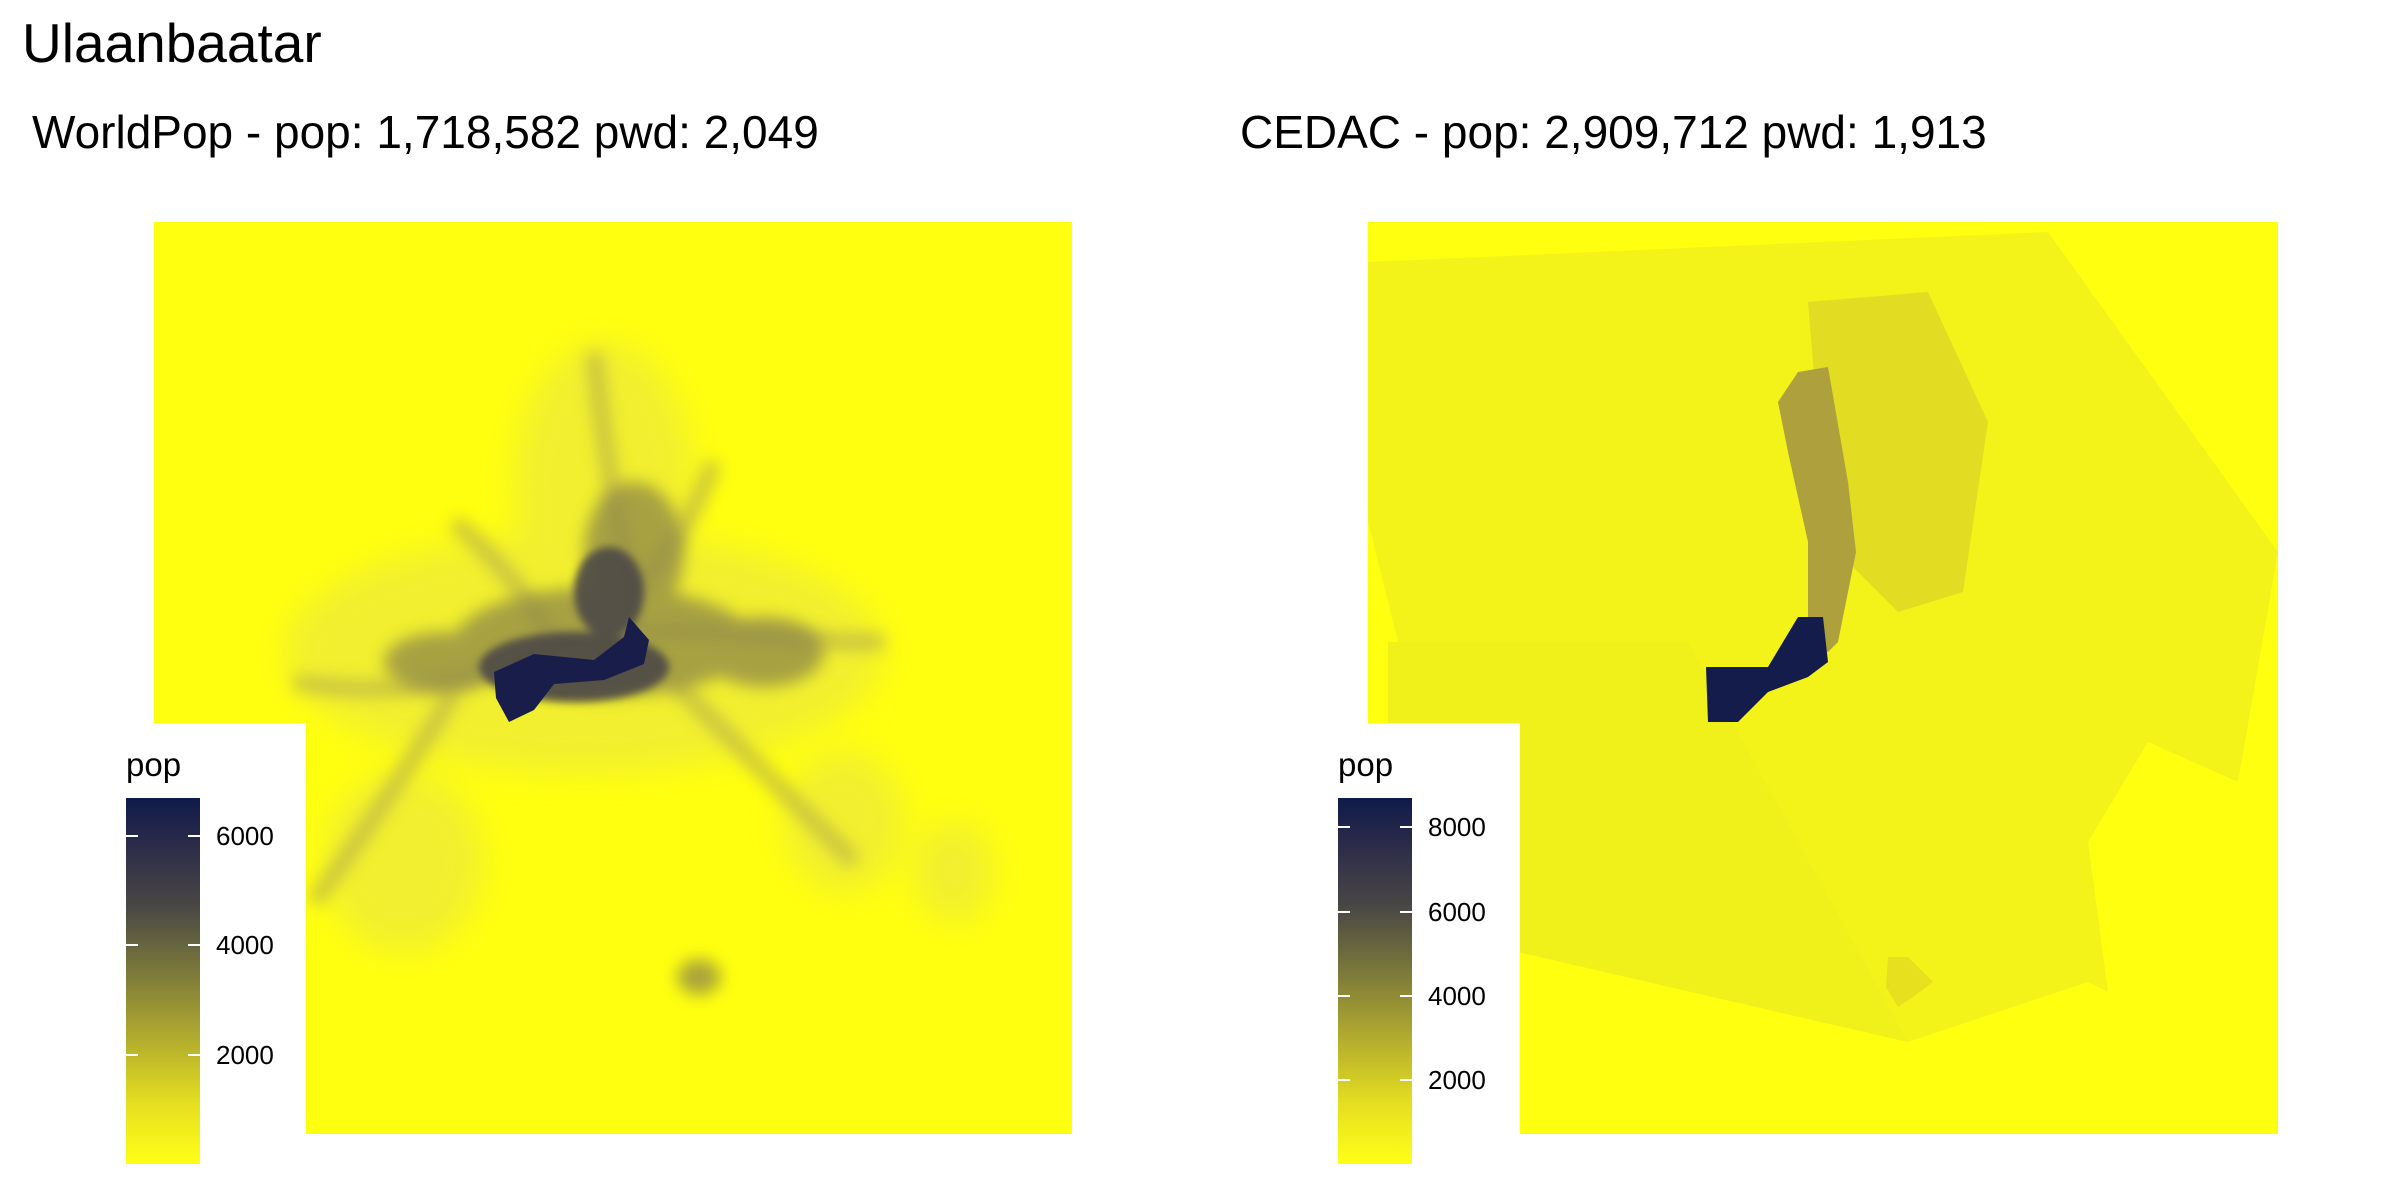 The image size is (2400, 1200). Describe the element at coordinates (1613, 132) in the screenshot. I see `cedac-panel-title: CEDAC - pop: 2,909,712 pwd: 1,913` at that location.